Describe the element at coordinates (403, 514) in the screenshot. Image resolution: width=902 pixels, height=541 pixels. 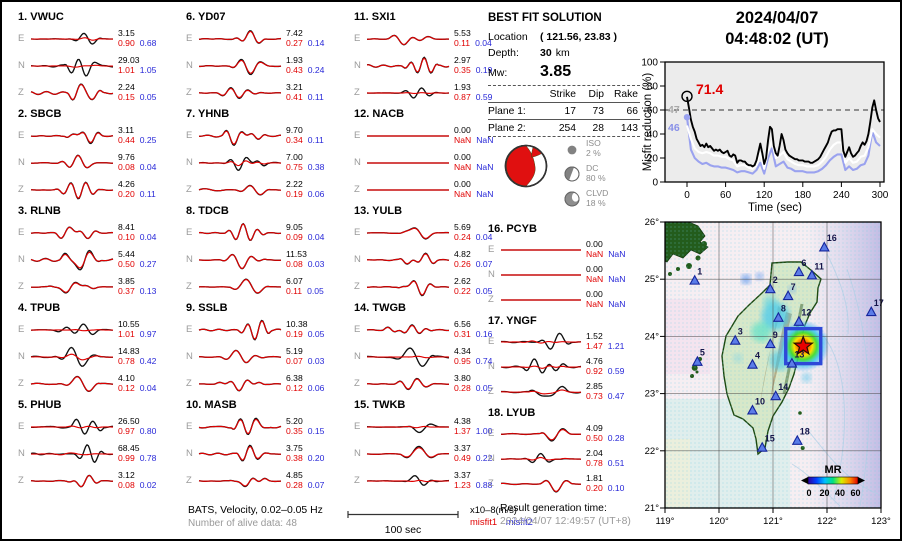
I see `scale-bar-line` at that location.